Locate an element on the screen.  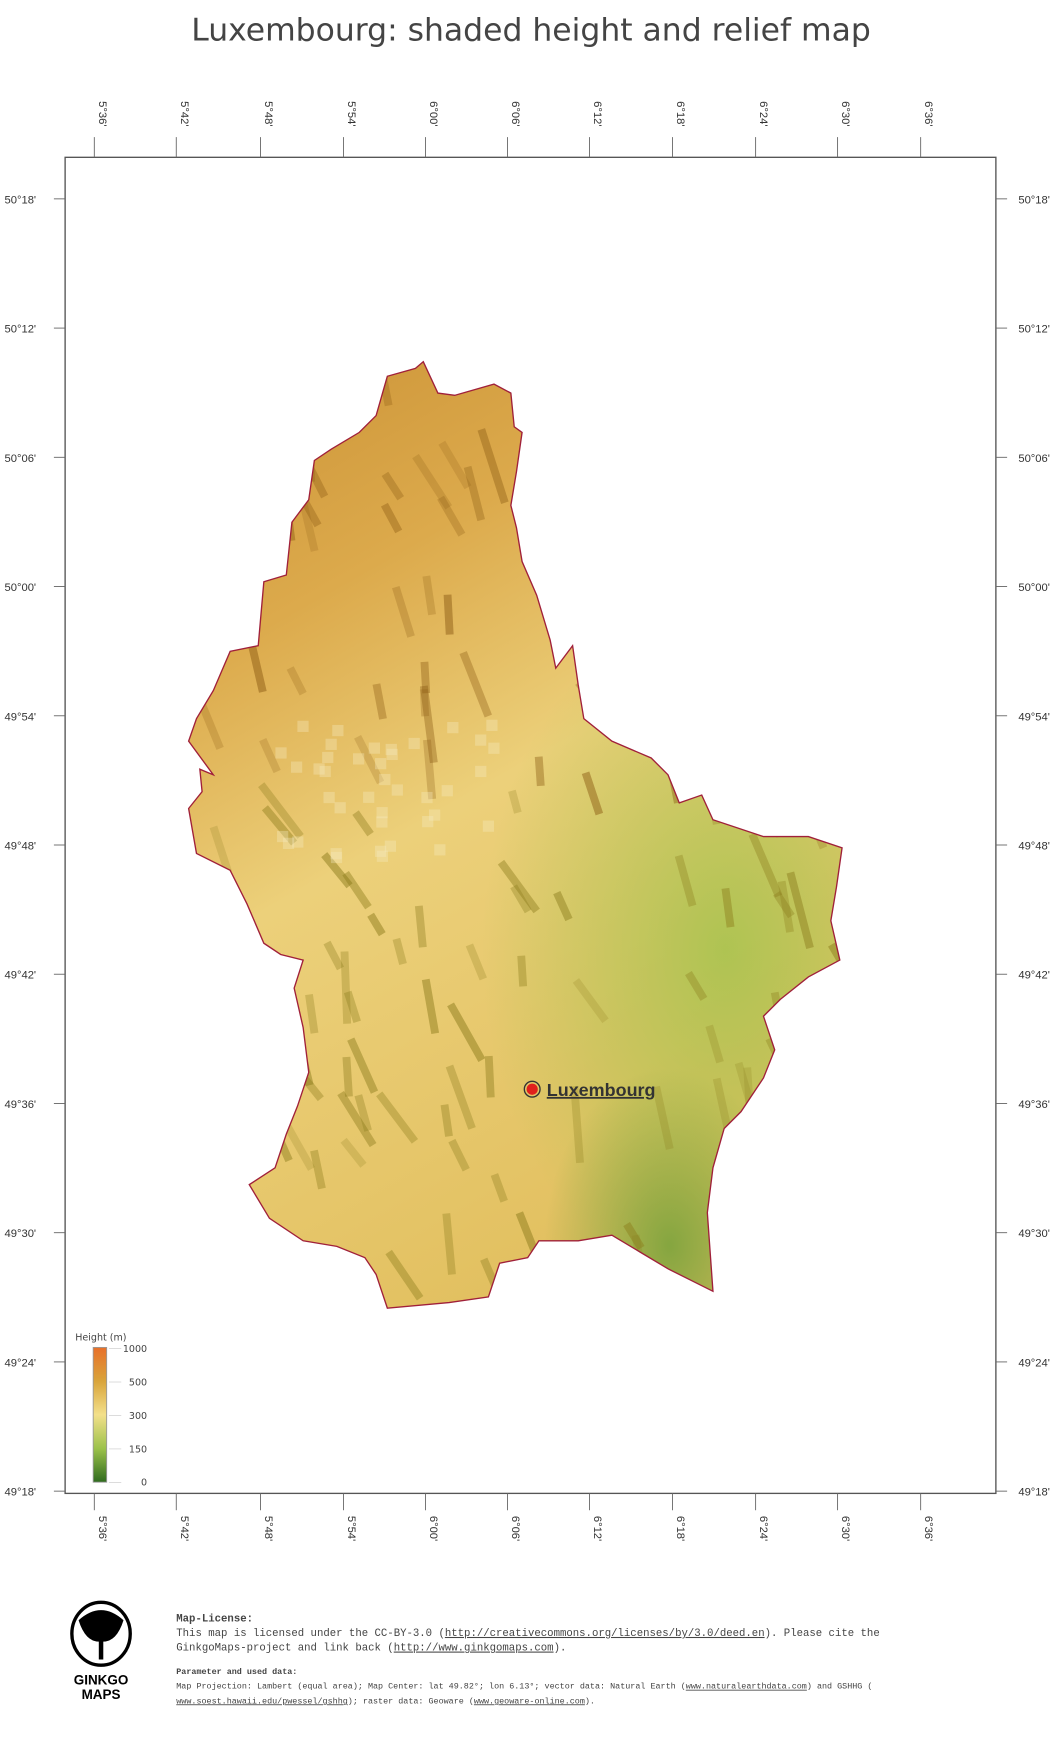
lat-label-left: 49°36' is located at coordinates (20, 1105).